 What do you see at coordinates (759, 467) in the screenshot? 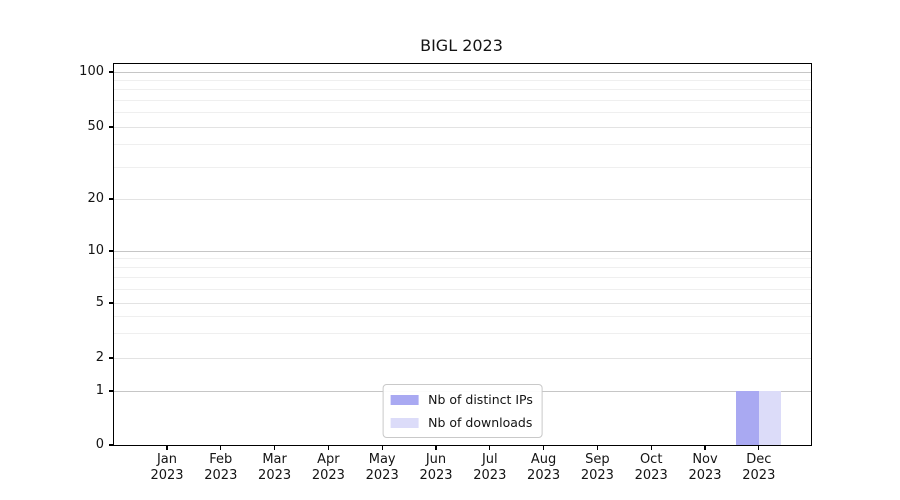
I see `x-tick-label: Dec 2023` at bounding box center [759, 467].